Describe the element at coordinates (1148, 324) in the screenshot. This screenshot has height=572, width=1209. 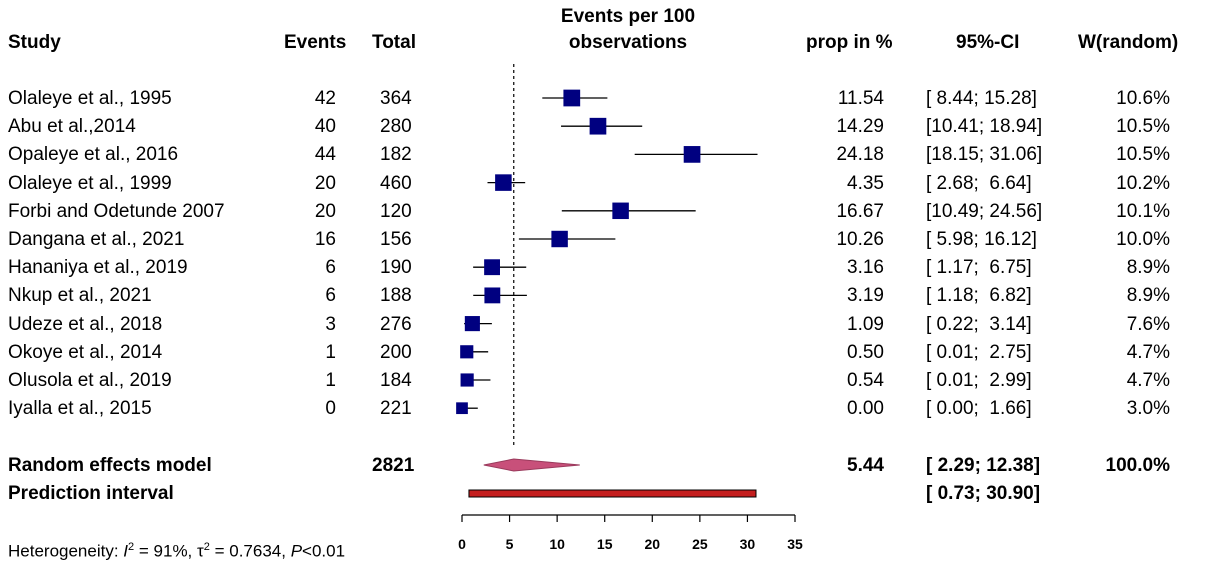
I see `study-weight: 7.6%` at that location.